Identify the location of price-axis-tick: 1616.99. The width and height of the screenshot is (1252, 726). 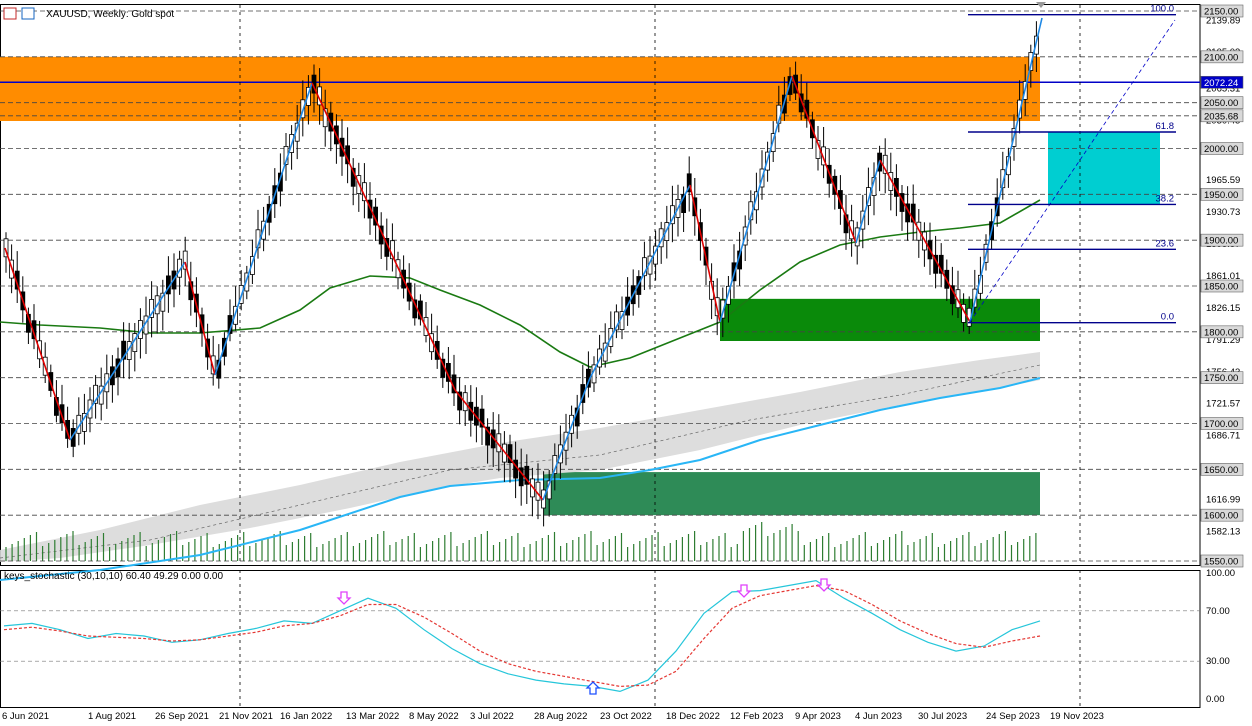
(1223, 500).